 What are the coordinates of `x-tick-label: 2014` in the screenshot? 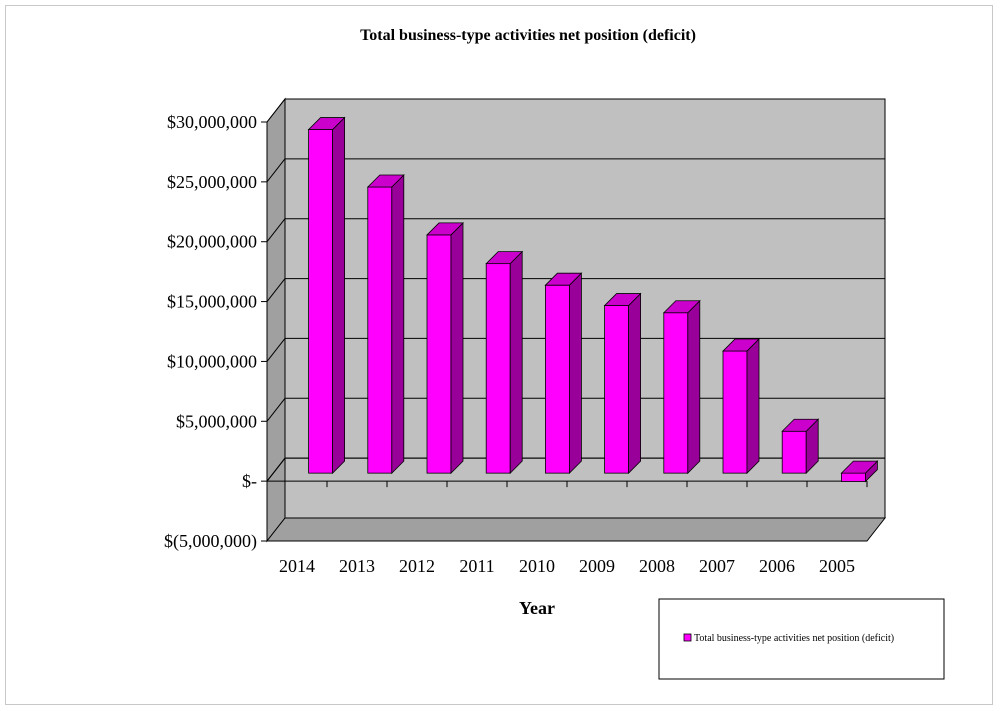 It's located at (297, 566).